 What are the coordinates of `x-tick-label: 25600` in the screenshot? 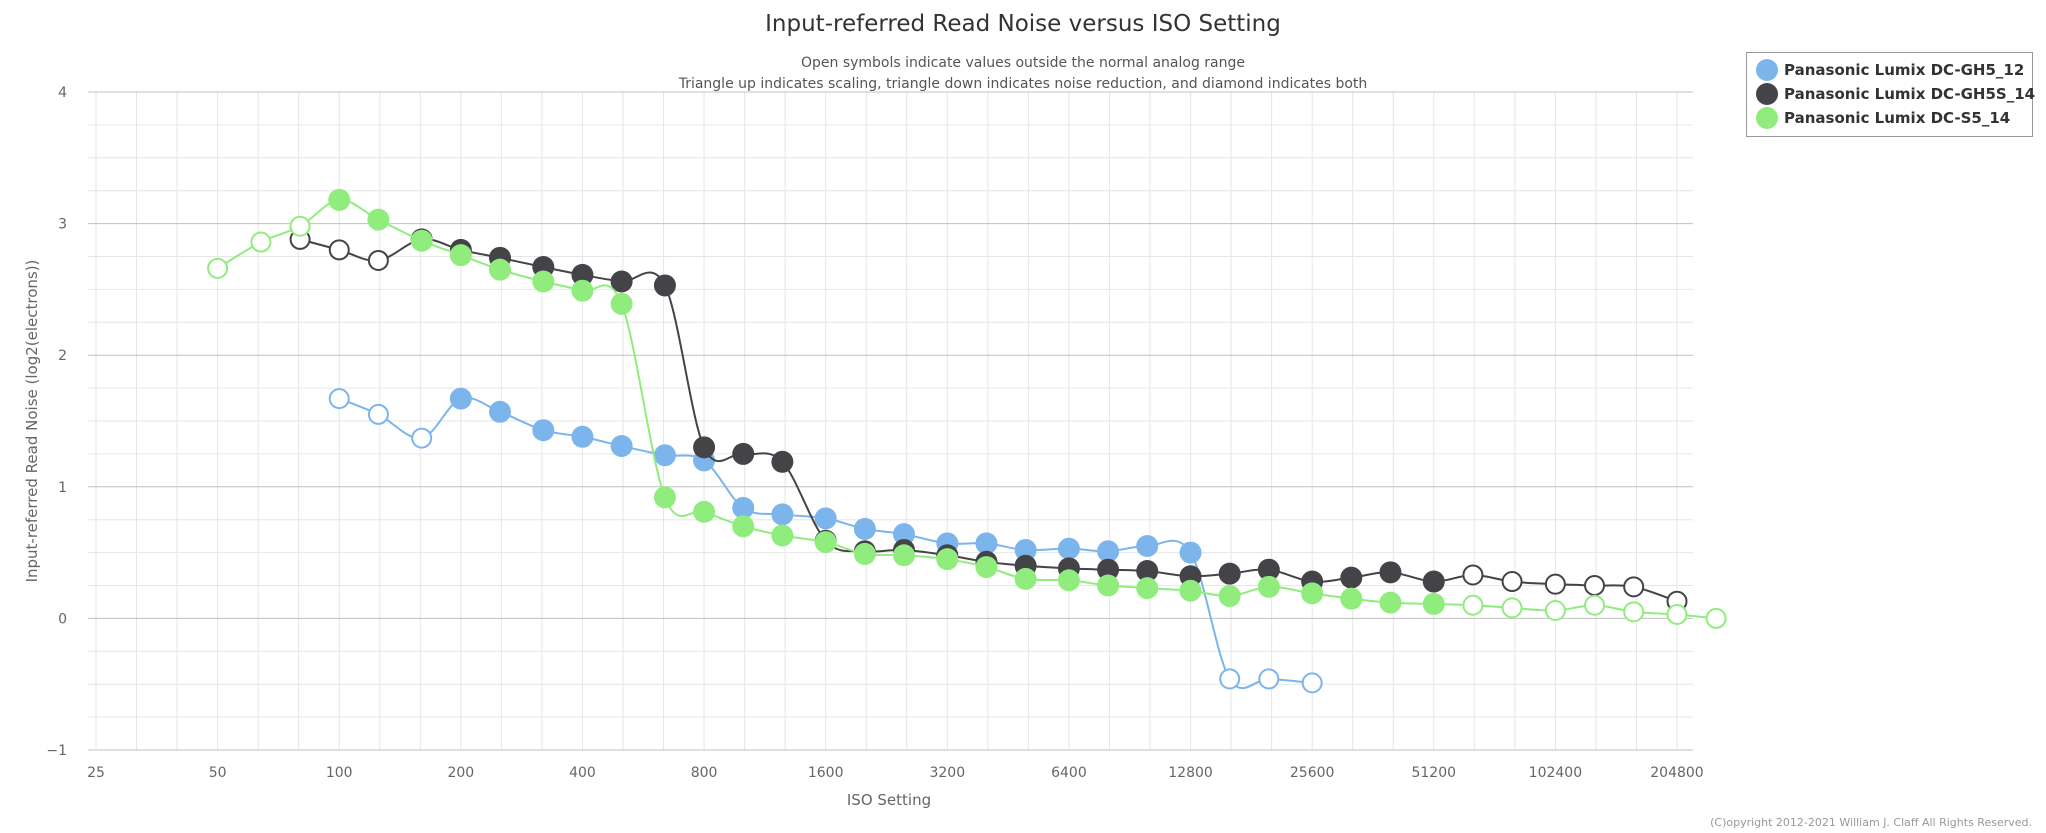 It's located at (1312, 773).